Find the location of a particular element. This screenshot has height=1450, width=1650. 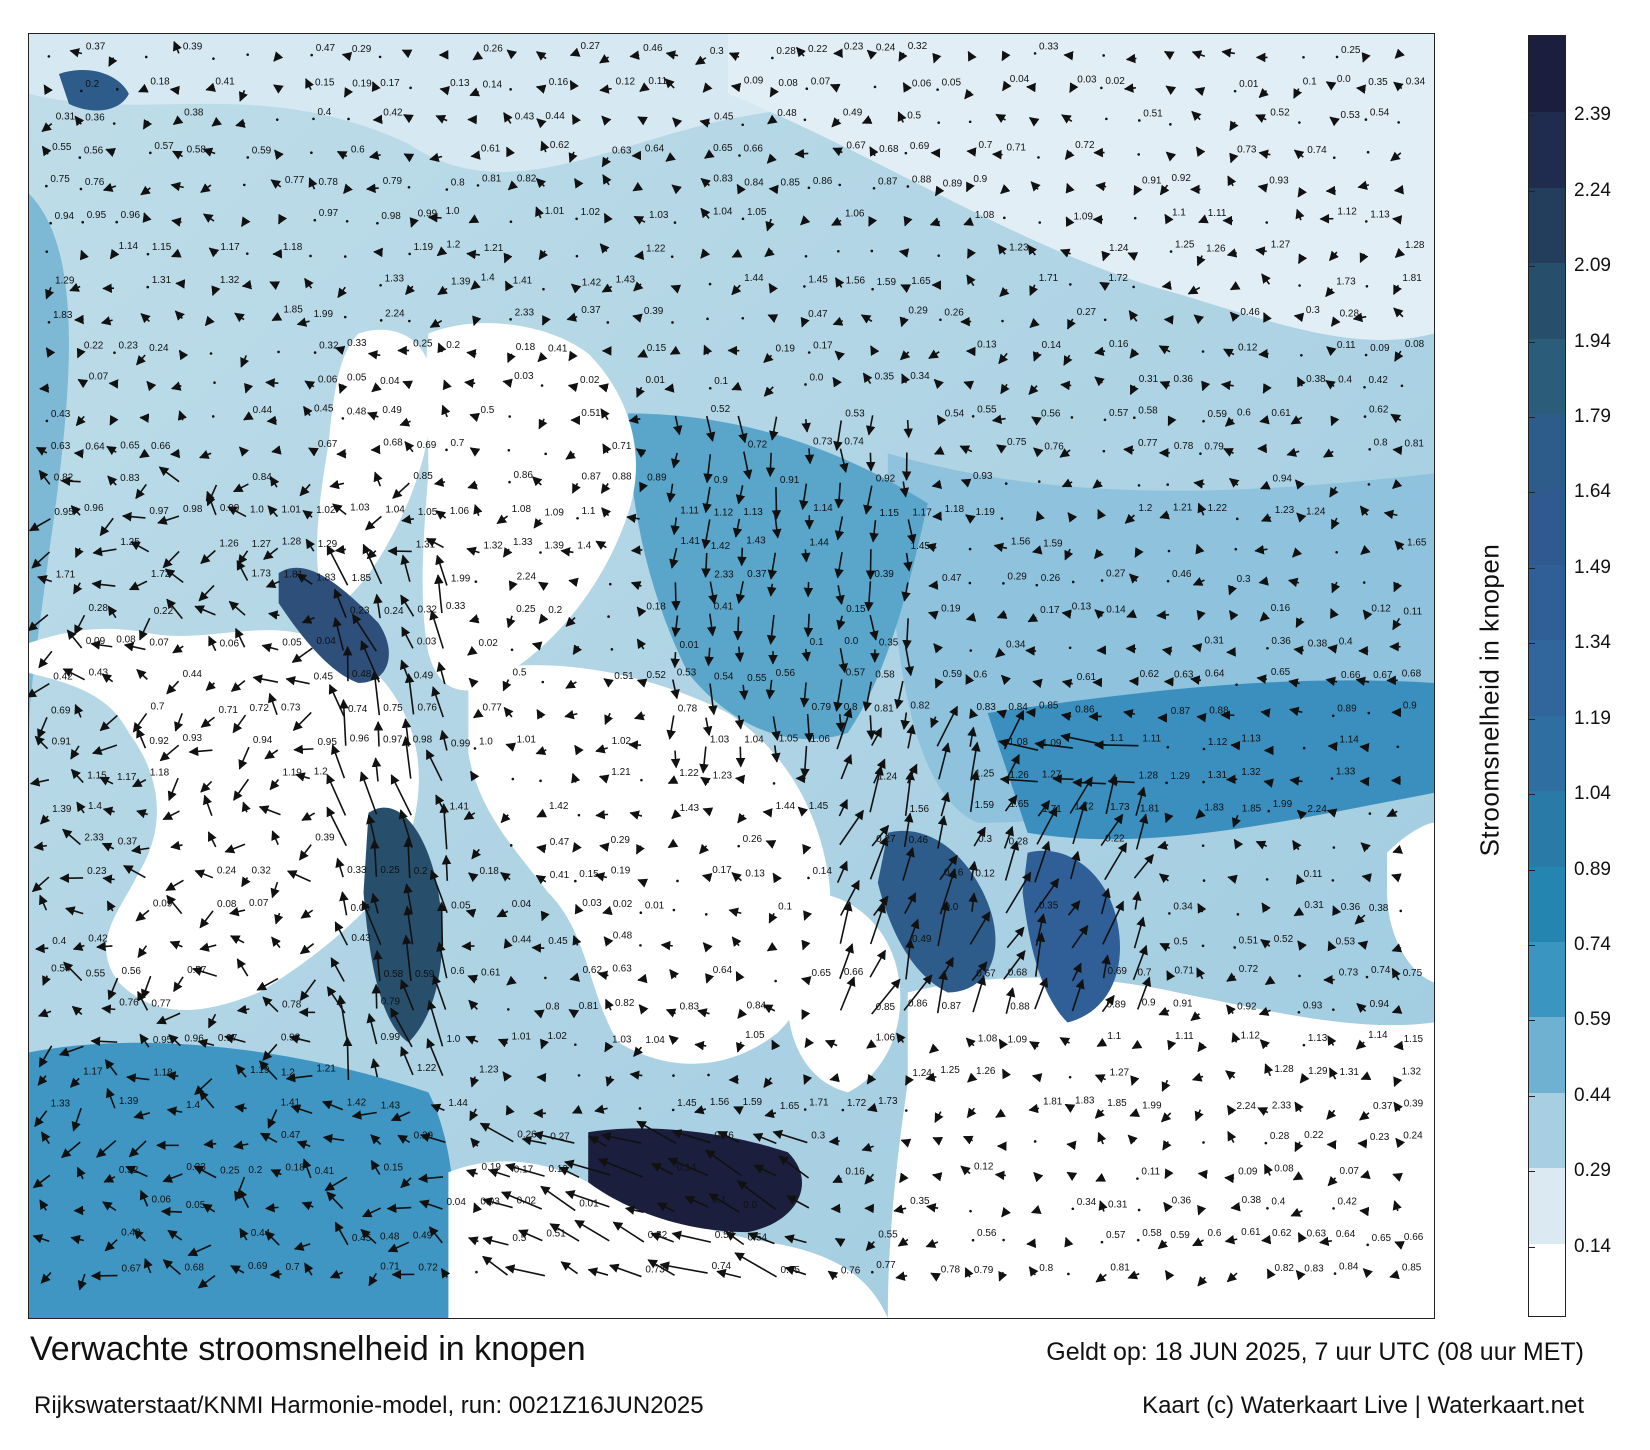

speed-label: 1.19 is located at coordinates (985, 512).